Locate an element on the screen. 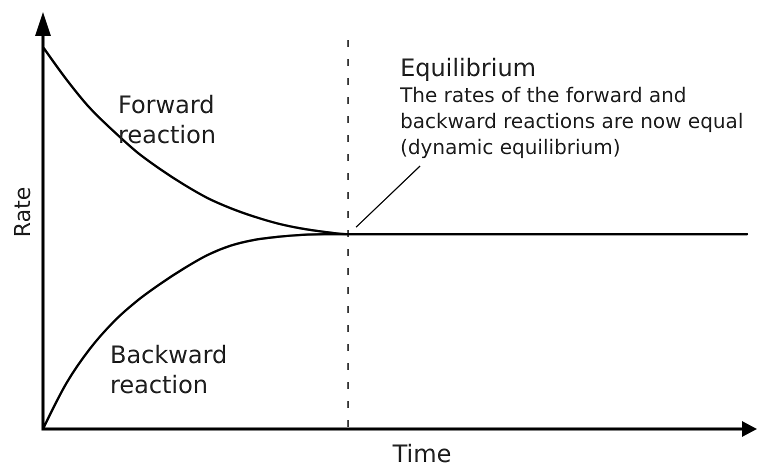  y-axis-title: Rate is located at coordinates (23, 212).